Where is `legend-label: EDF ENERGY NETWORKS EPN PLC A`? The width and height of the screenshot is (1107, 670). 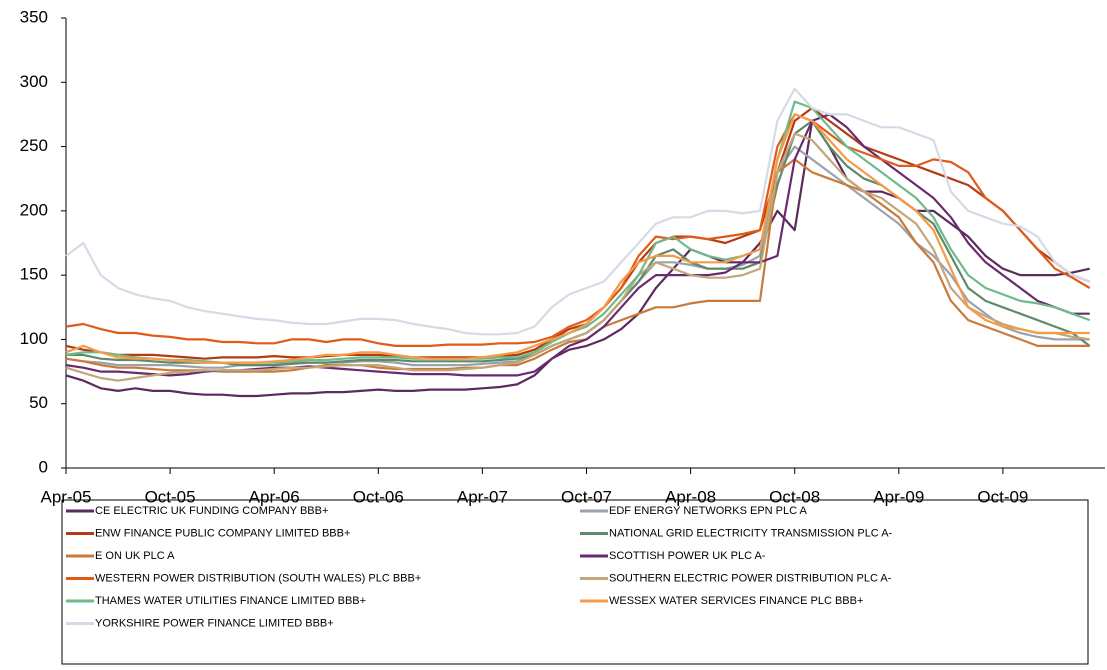 legend-label: EDF ENERGY NETWORKS EPN PLC A is located at coordinates (708, 511).